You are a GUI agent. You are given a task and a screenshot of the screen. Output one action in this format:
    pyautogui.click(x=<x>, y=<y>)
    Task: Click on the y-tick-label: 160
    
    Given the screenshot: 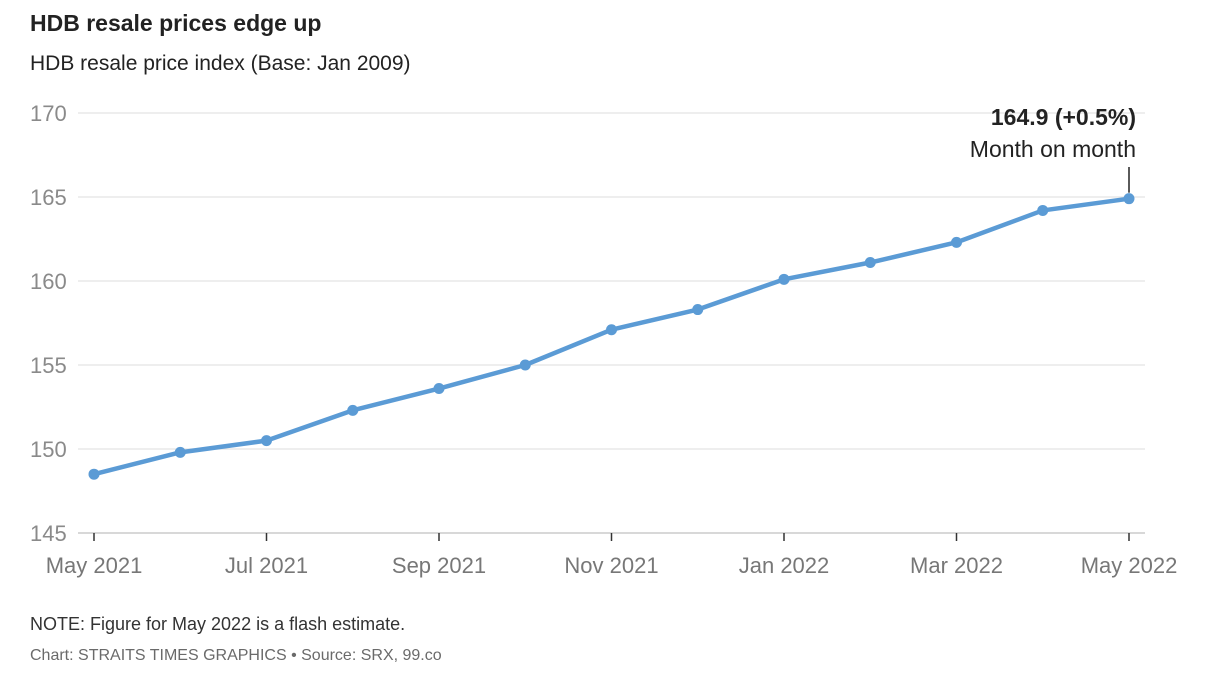 What is the action you would take?
    pyautogui.click(x=48, y=281)
    